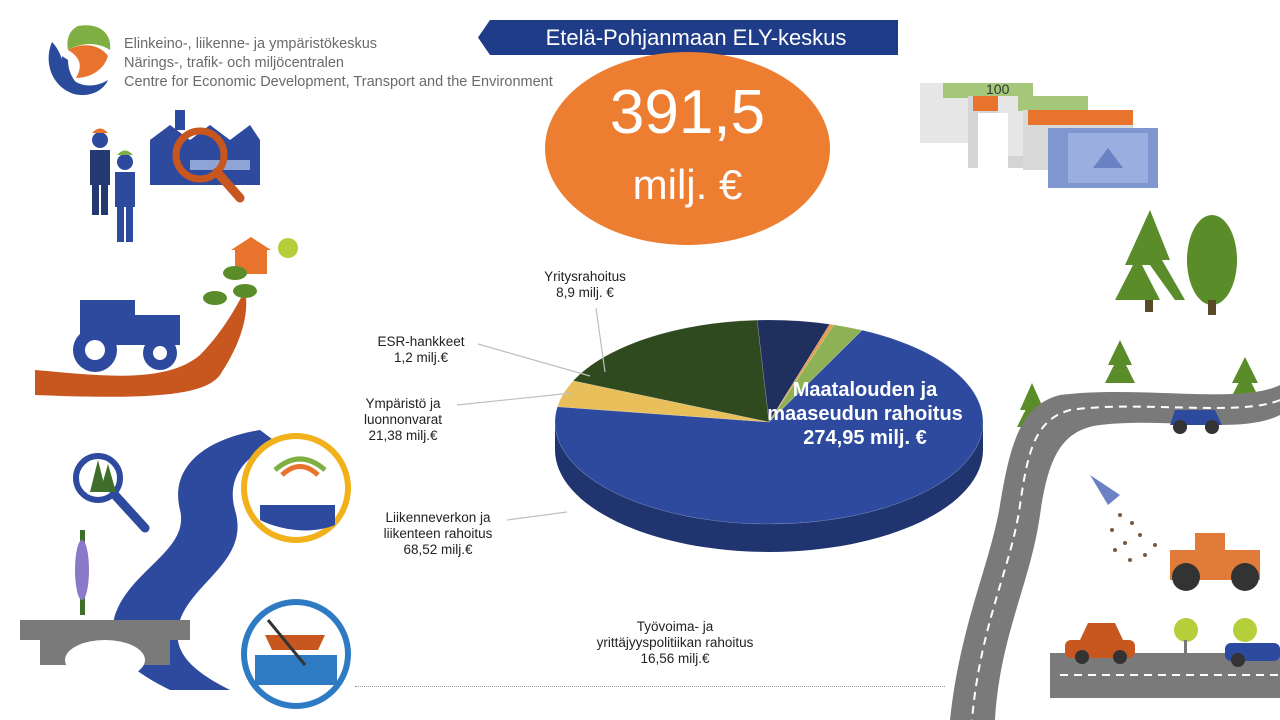  I want to click on river-nature-illustration, so click(185, 569).